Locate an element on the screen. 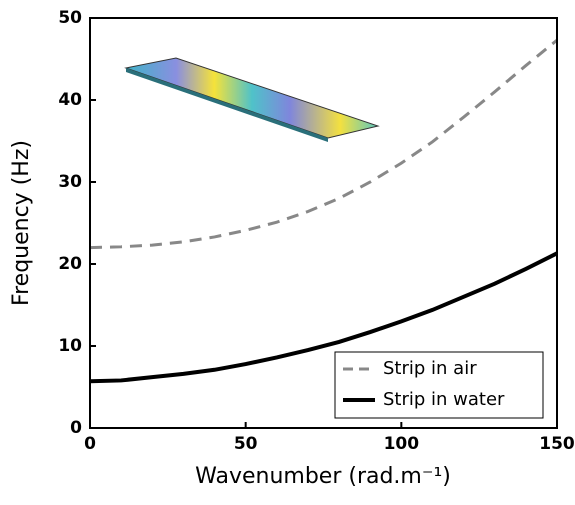 The image size is (575, 505). x-tick-label: 50 is located at coordinates (246, 444).